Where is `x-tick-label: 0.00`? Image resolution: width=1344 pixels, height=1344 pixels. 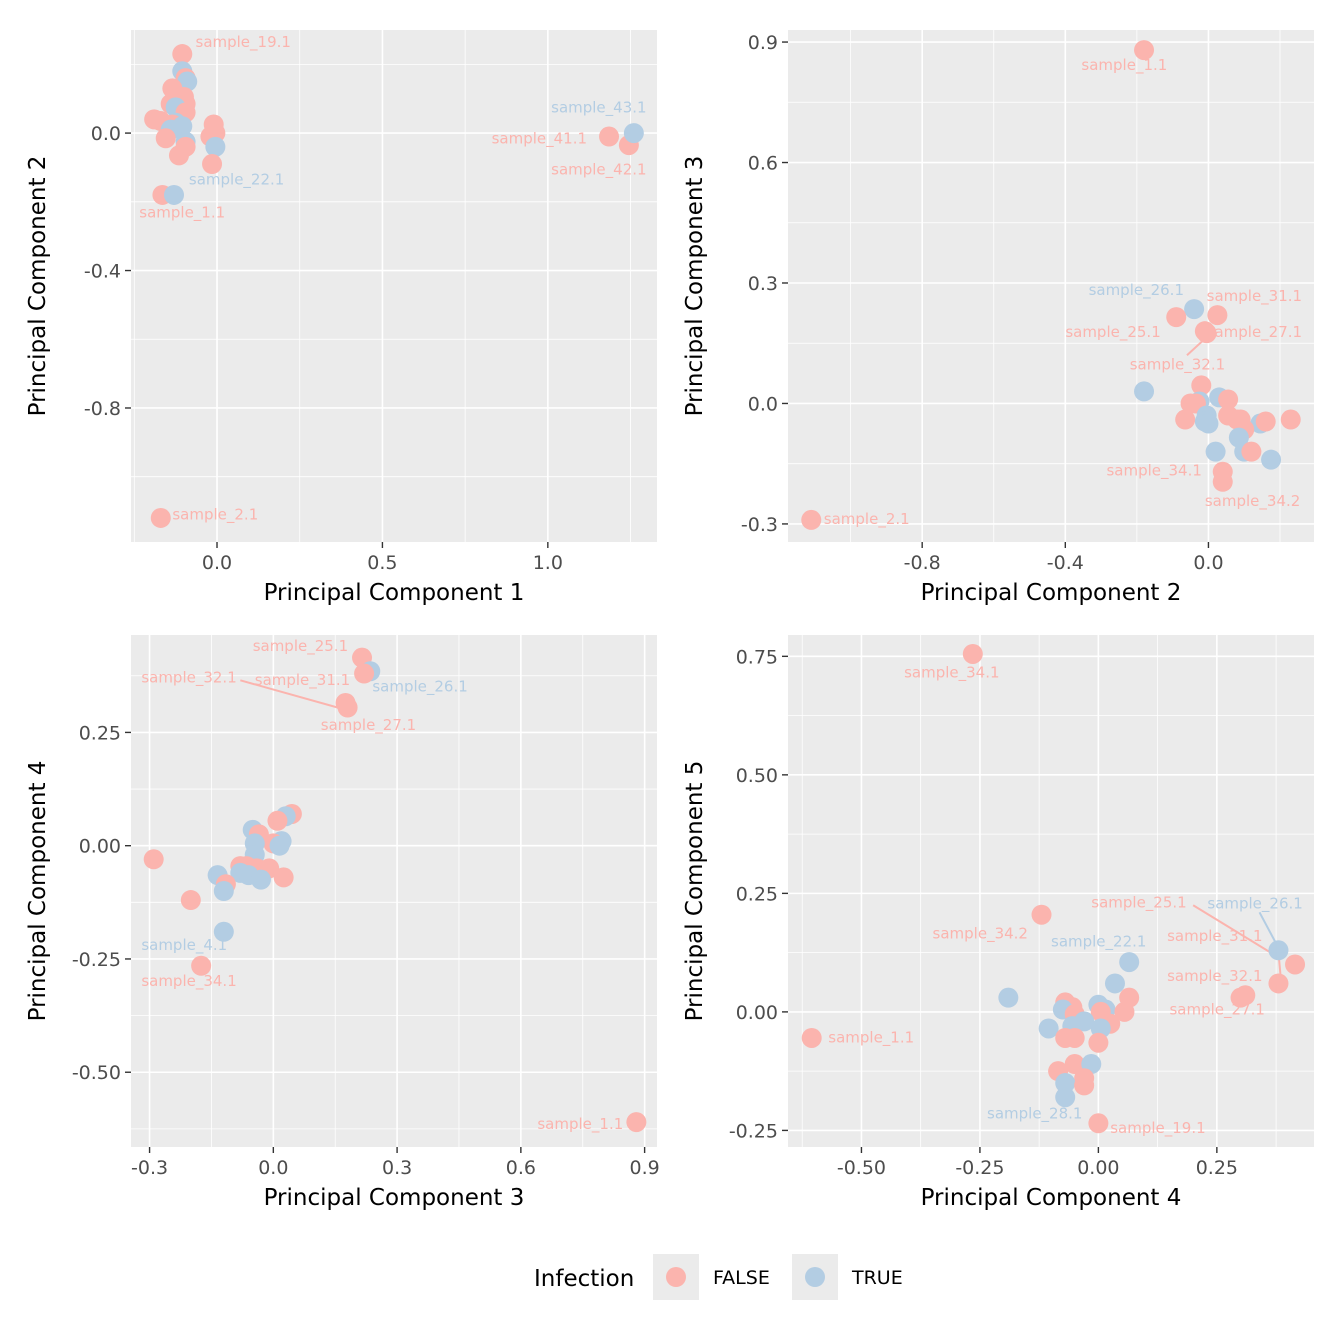 x-tick-label: 0.00 is located at coordinates (1098, 1168).